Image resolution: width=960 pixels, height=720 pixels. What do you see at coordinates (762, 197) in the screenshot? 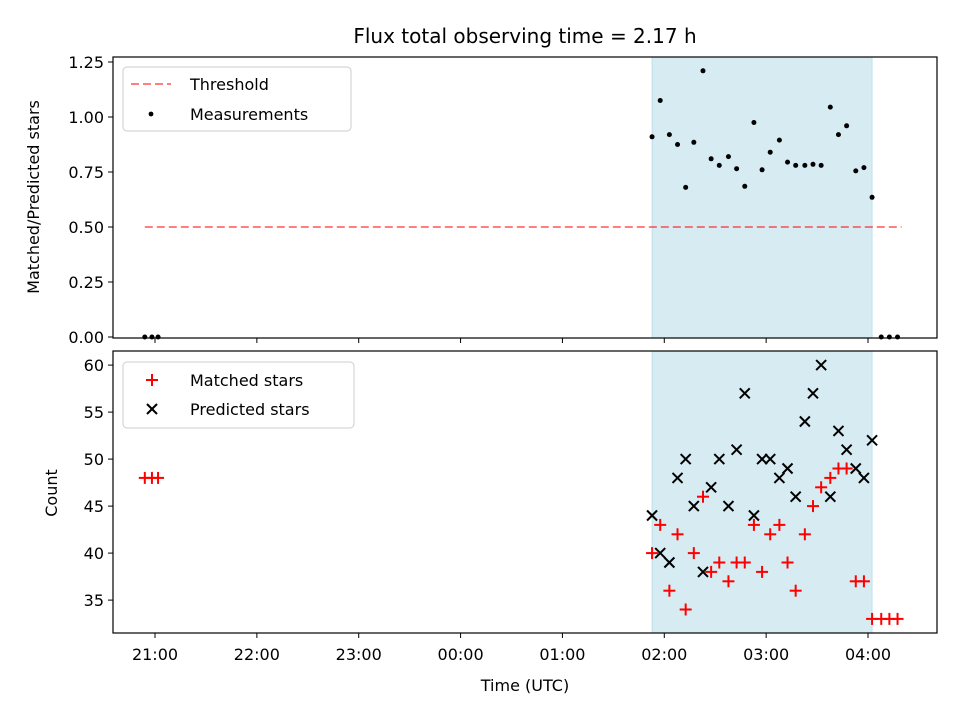
I see `top-observing-span` at bounding box center [762, 197].